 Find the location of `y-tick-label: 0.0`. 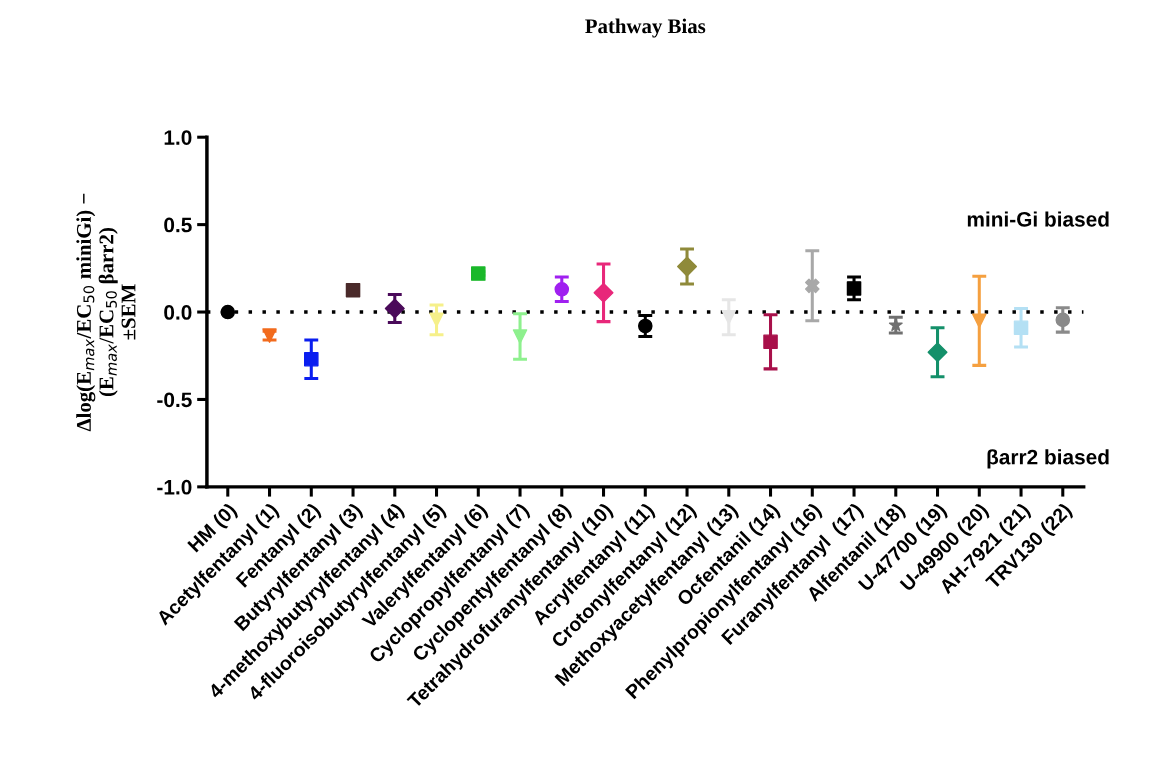

y-tick-label: 0.0 is located at coordinates (178, 312).